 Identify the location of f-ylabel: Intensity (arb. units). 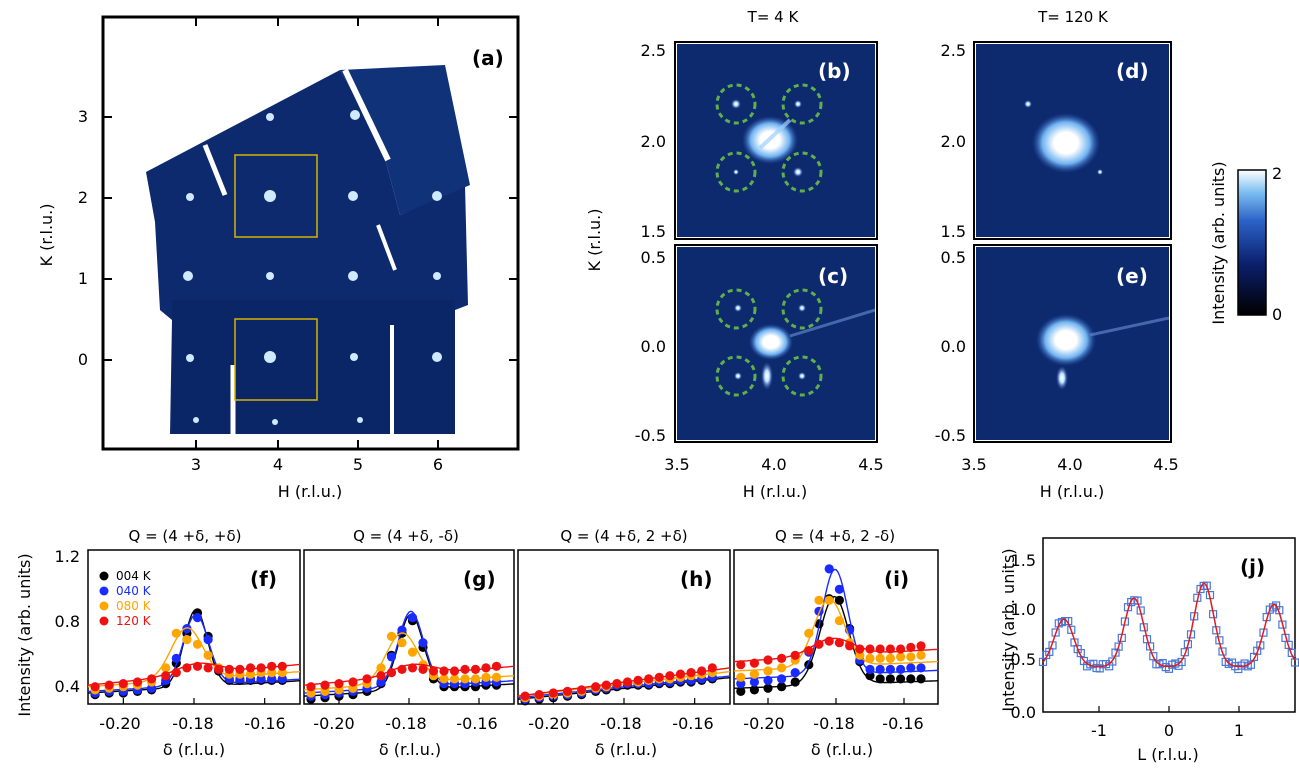
(24, 634).